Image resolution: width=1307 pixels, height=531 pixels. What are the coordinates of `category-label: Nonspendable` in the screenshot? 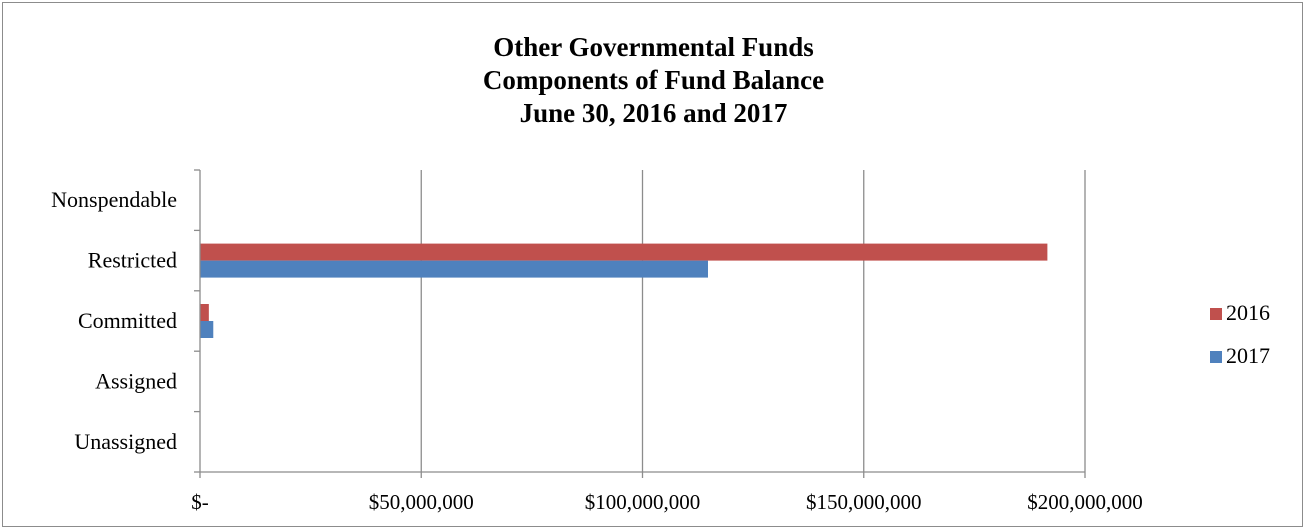 It's located at (114, 199).